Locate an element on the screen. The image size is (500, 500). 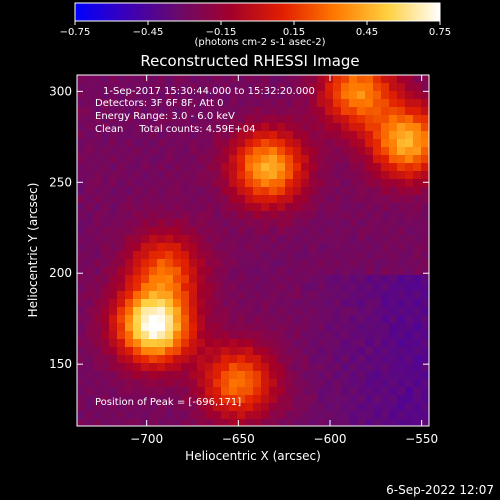
colorbar-tick-label: 0.15 is located at coordinates (294, 32).